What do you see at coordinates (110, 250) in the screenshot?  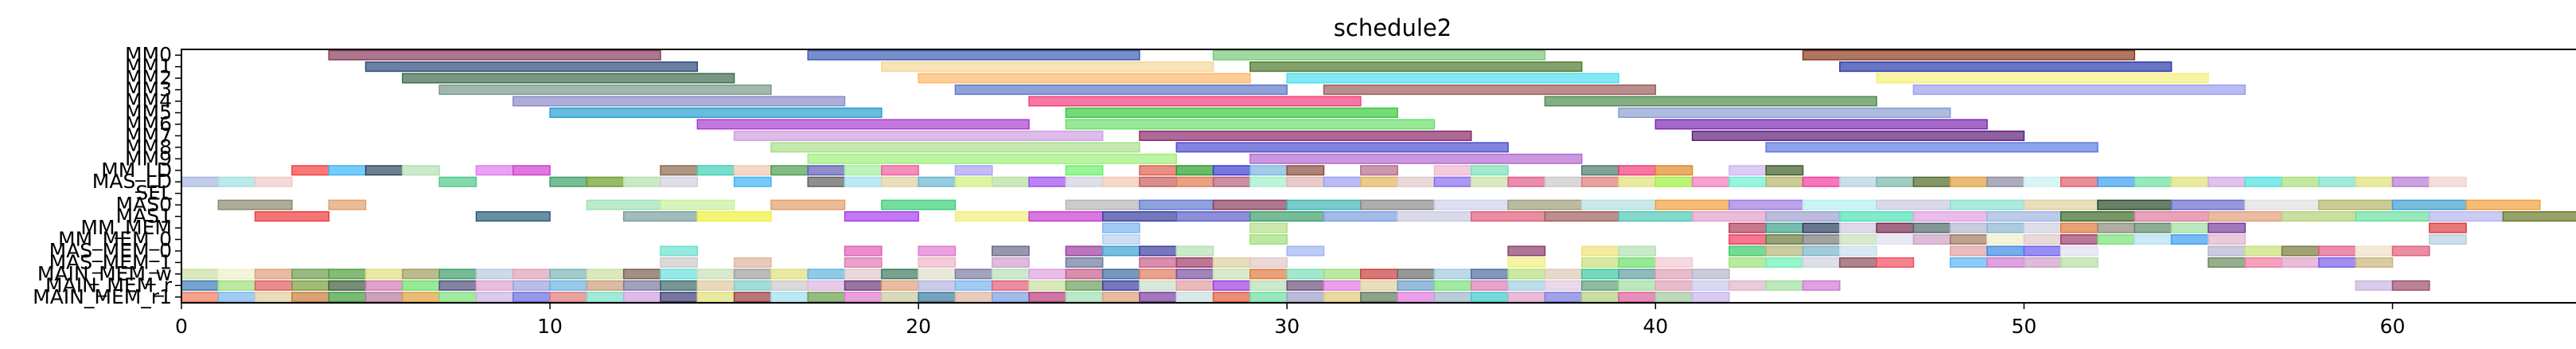 I see `y-tick-label: MAS_MEM_0` at bounding box center [110, 250].